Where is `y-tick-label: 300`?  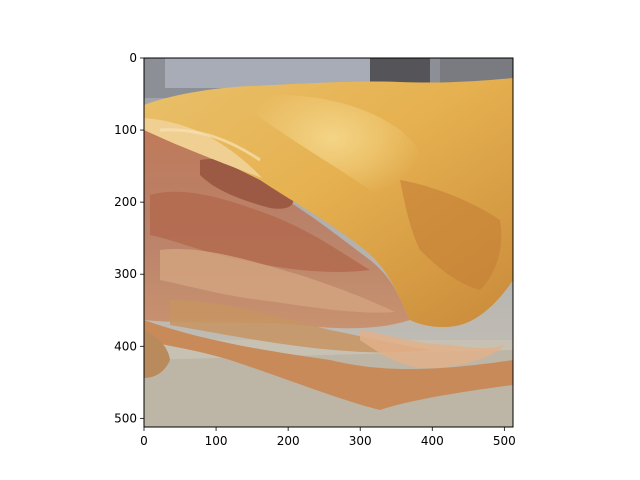
y-tick-label: 300 is located at coordinates (125, 274).